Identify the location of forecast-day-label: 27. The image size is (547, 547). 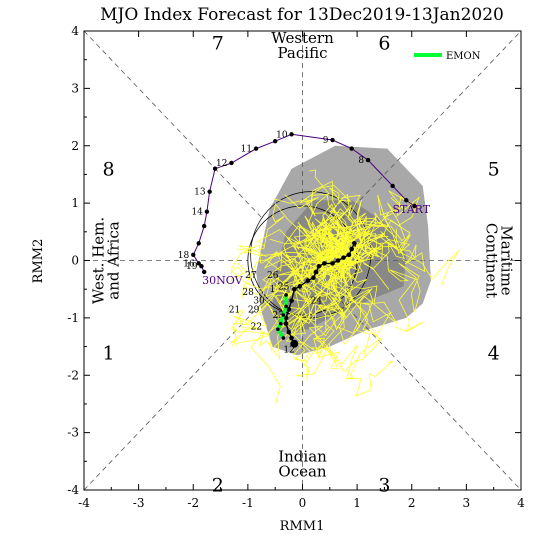
(251, 276).